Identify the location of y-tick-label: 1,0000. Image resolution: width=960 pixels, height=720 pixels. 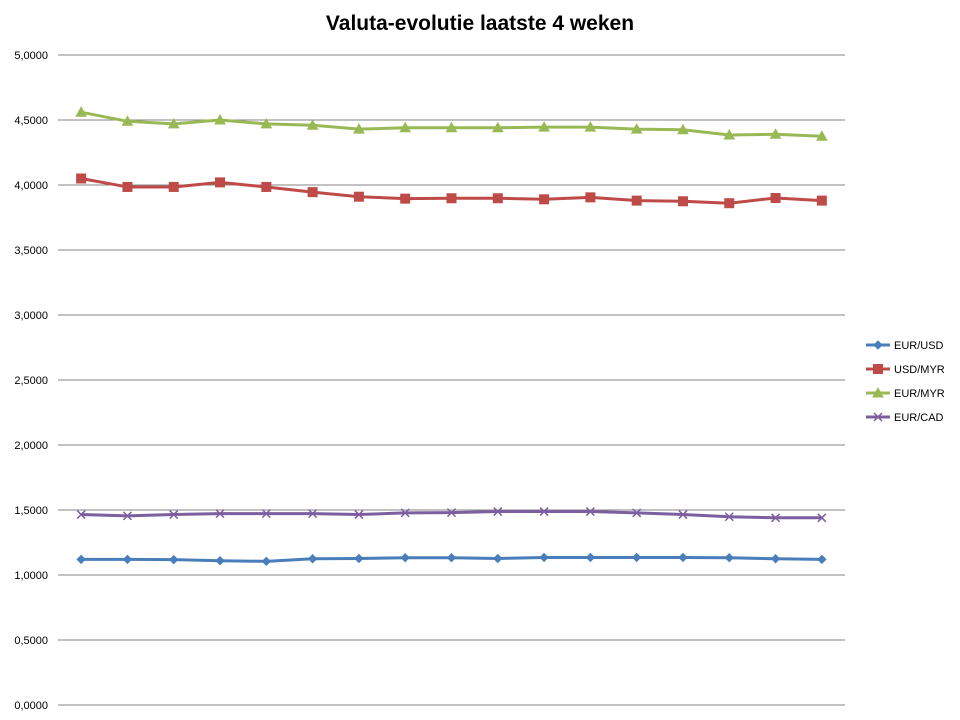
(31, 576).